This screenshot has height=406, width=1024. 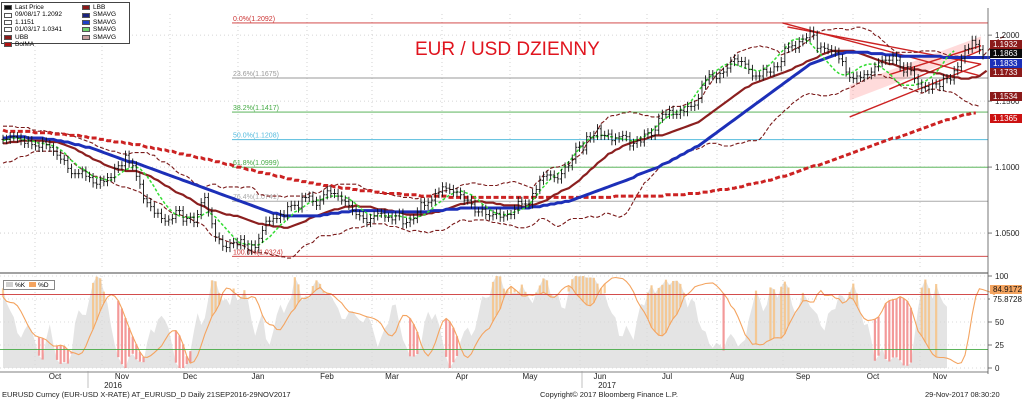 What do you see at coordinates (256, 136) in the screenshot?
I see `fib-label: 50.0%(1.1208)` at bounding box center [256, 136].